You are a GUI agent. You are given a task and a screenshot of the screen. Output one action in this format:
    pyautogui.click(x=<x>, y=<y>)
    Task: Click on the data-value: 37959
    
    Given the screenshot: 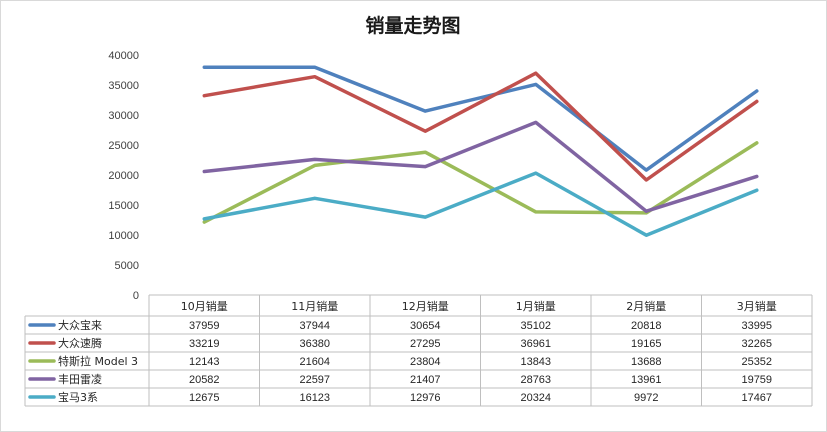 What is the action you would take?
    pyautogui.click(x=204, y=326)
    